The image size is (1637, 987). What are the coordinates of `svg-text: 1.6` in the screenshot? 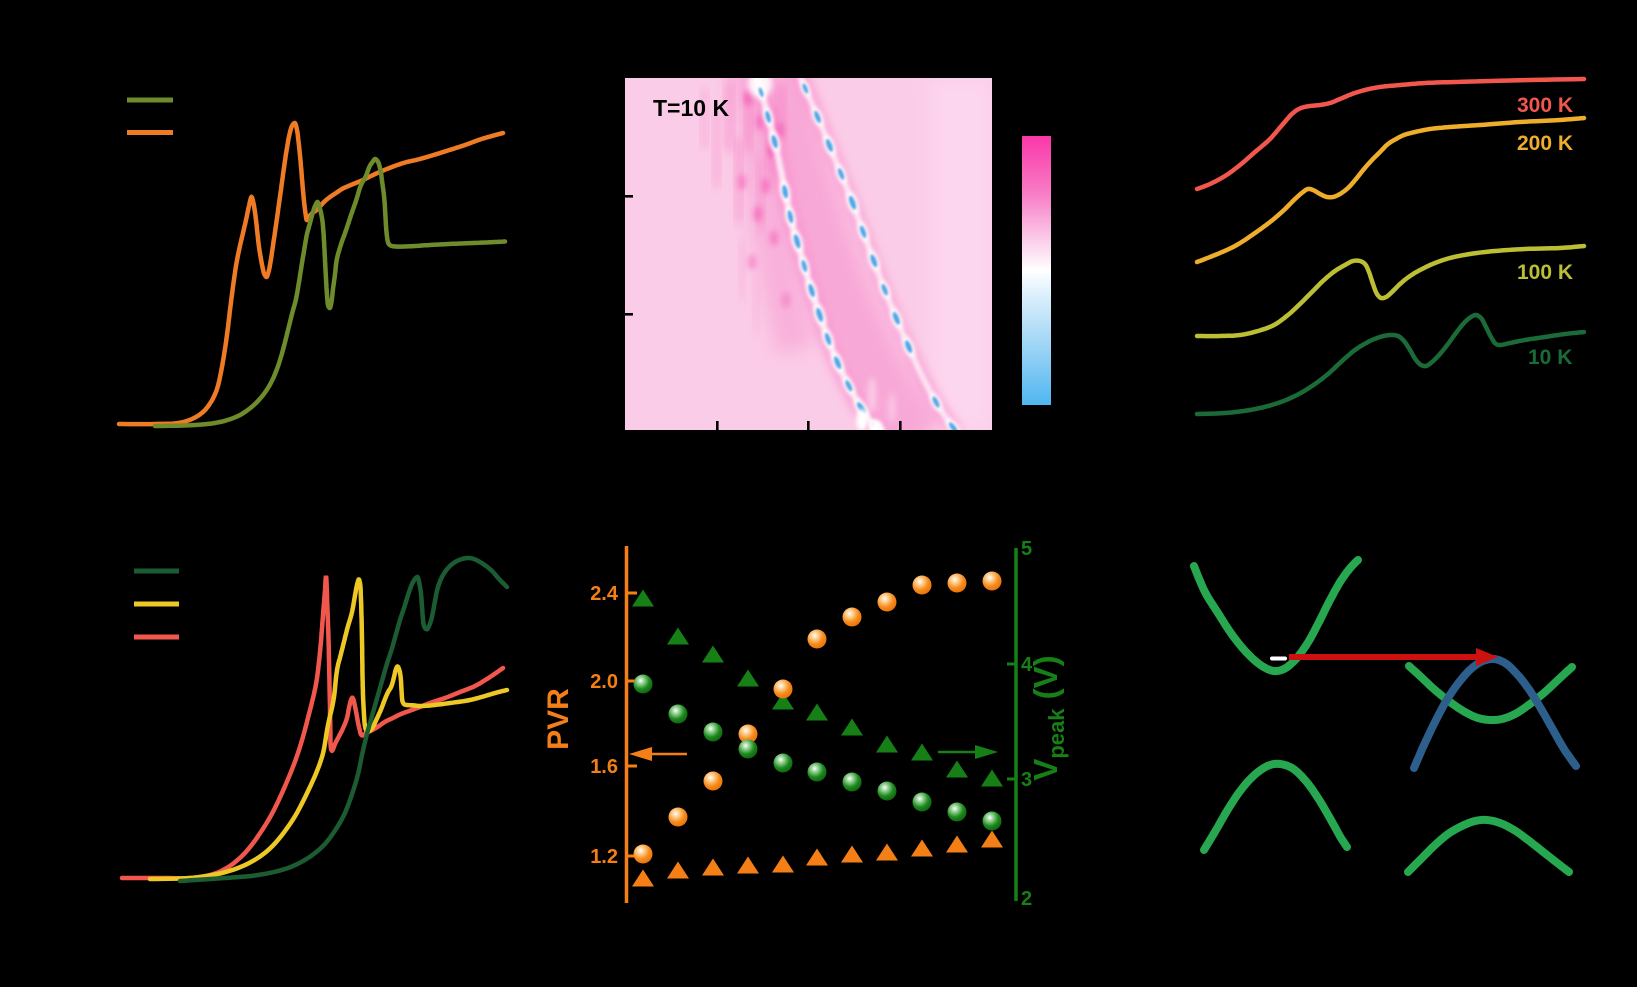 It's located at (604, 767).